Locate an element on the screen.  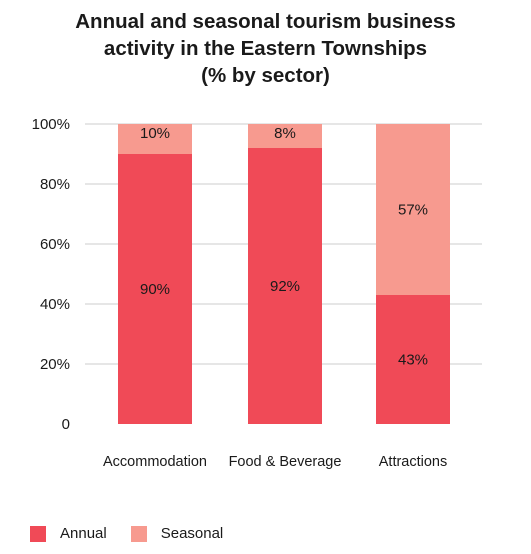
data-label: 92% is located at coordinates (285, 286).